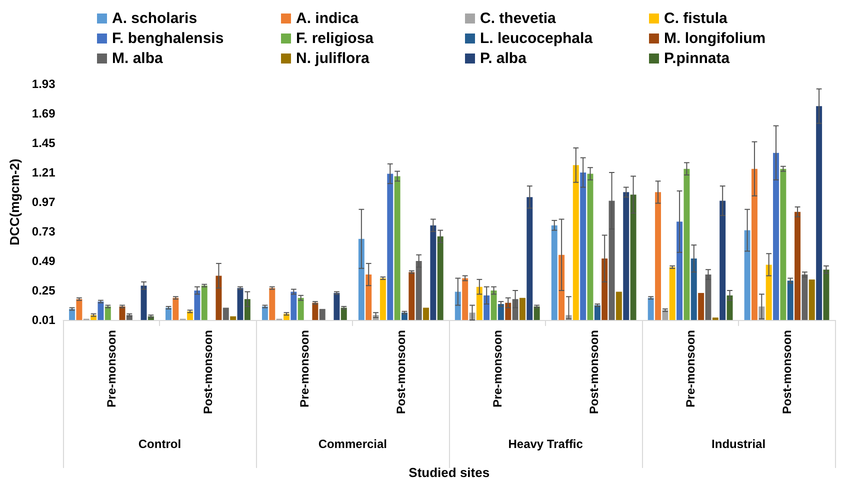  What do you see at coordinates (537, 38) in the screenshot?
I see `legend-label: L. leucocephala` at bounding box center [537, 38].